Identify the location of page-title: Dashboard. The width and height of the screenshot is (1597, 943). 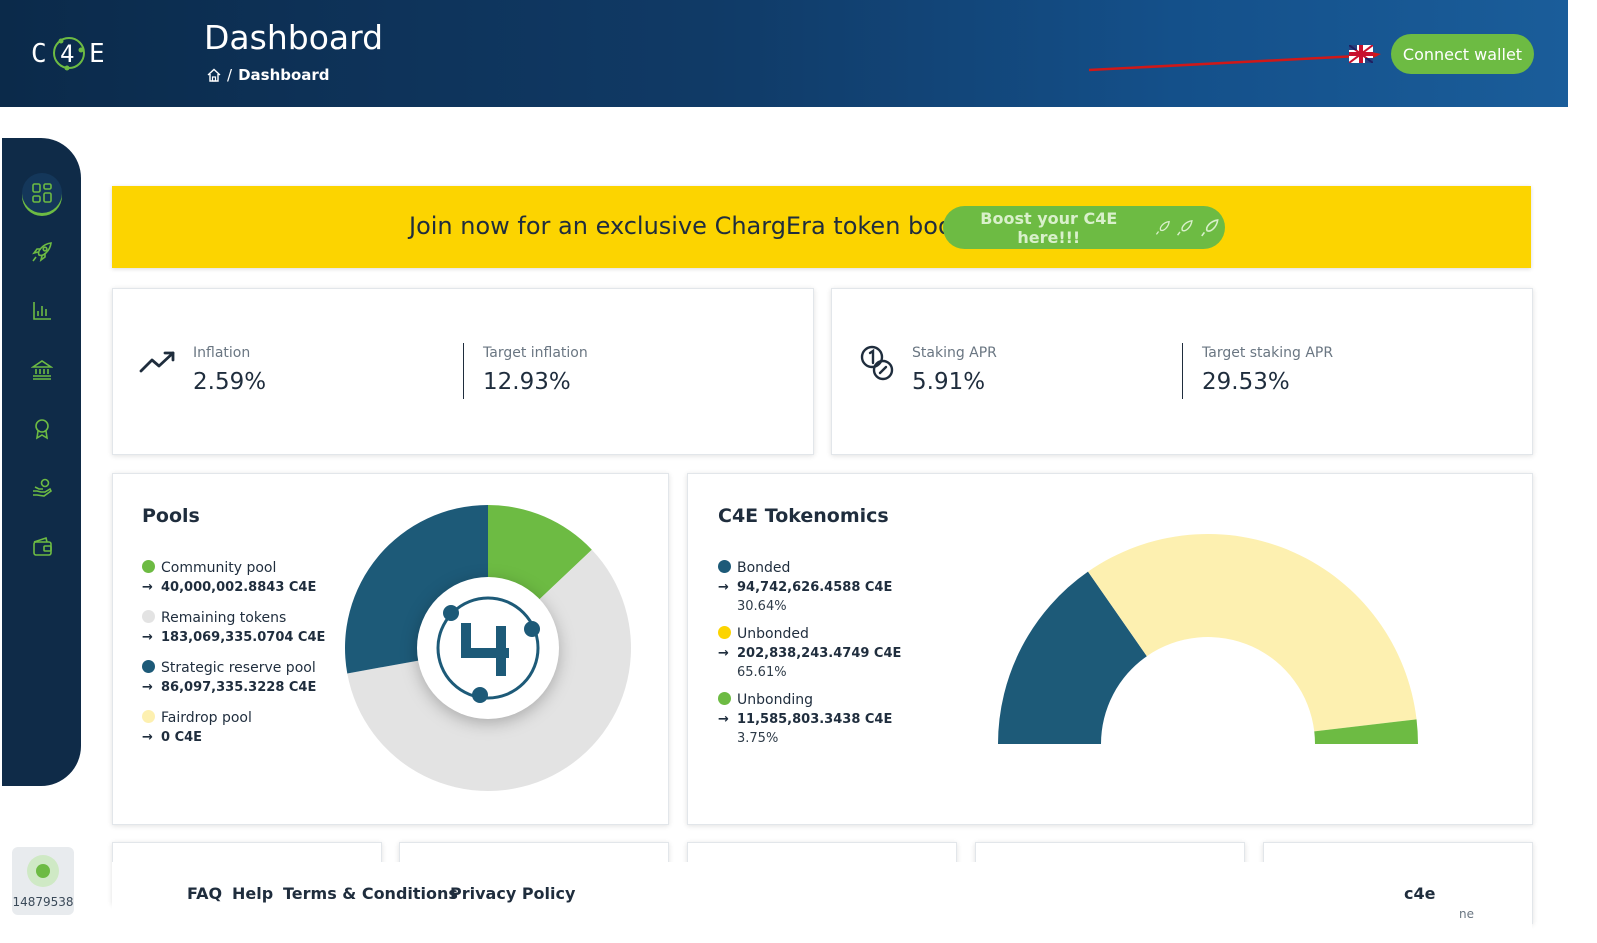
(294, 37).